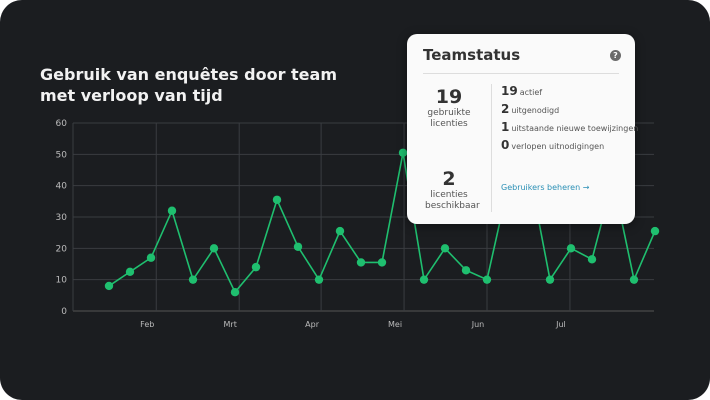  What do you see at coordinates (531, 92) in the screenshot?
I see `stat-label: actief` at bounding box center [531, 92].